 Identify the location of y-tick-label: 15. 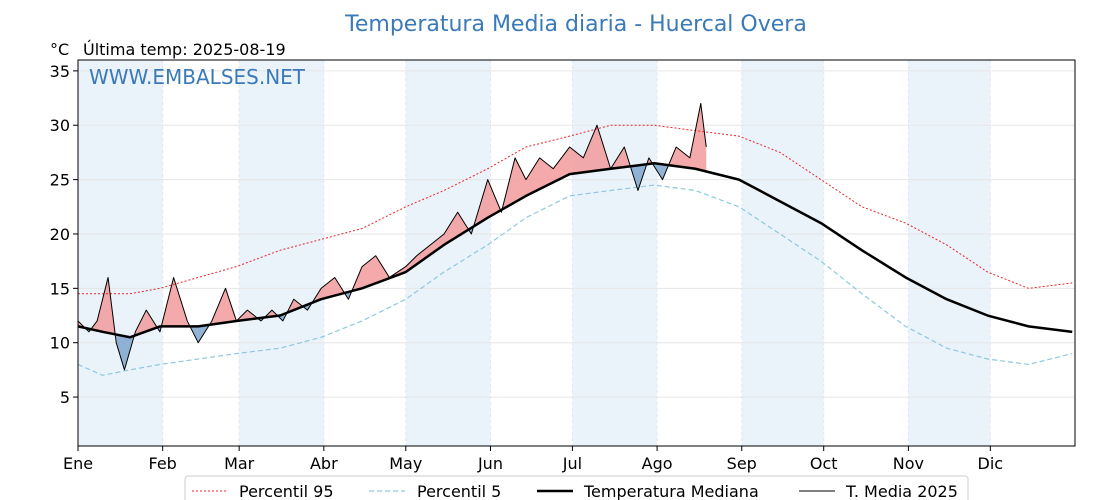
(60, 288).